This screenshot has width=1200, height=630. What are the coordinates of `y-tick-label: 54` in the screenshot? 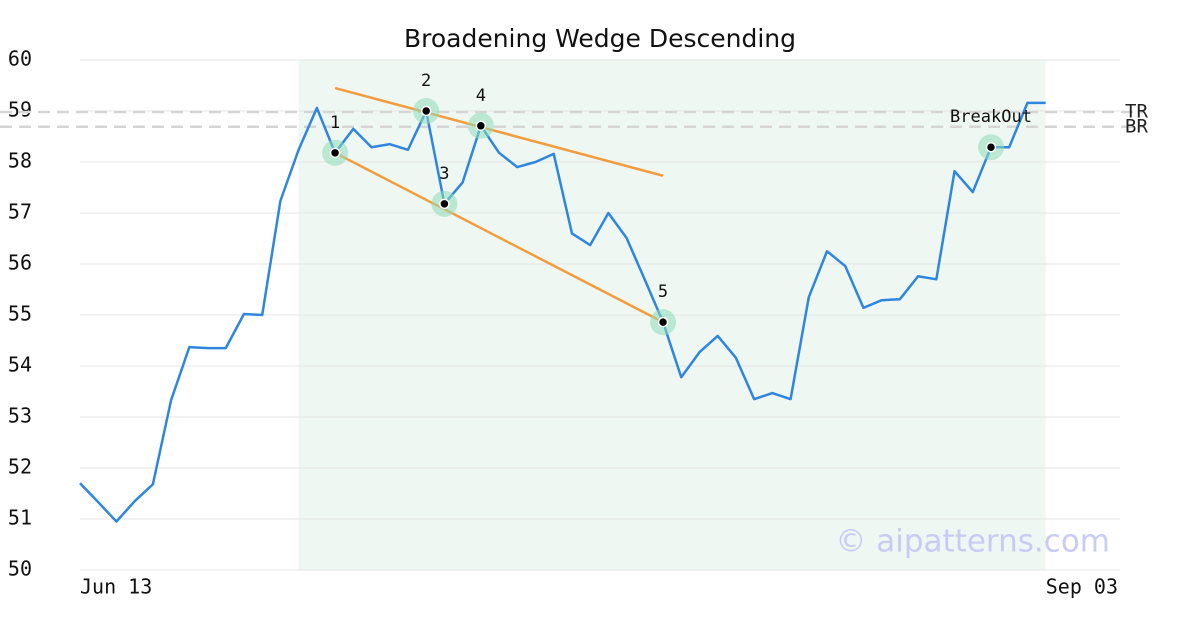 It's located at (20, 365).